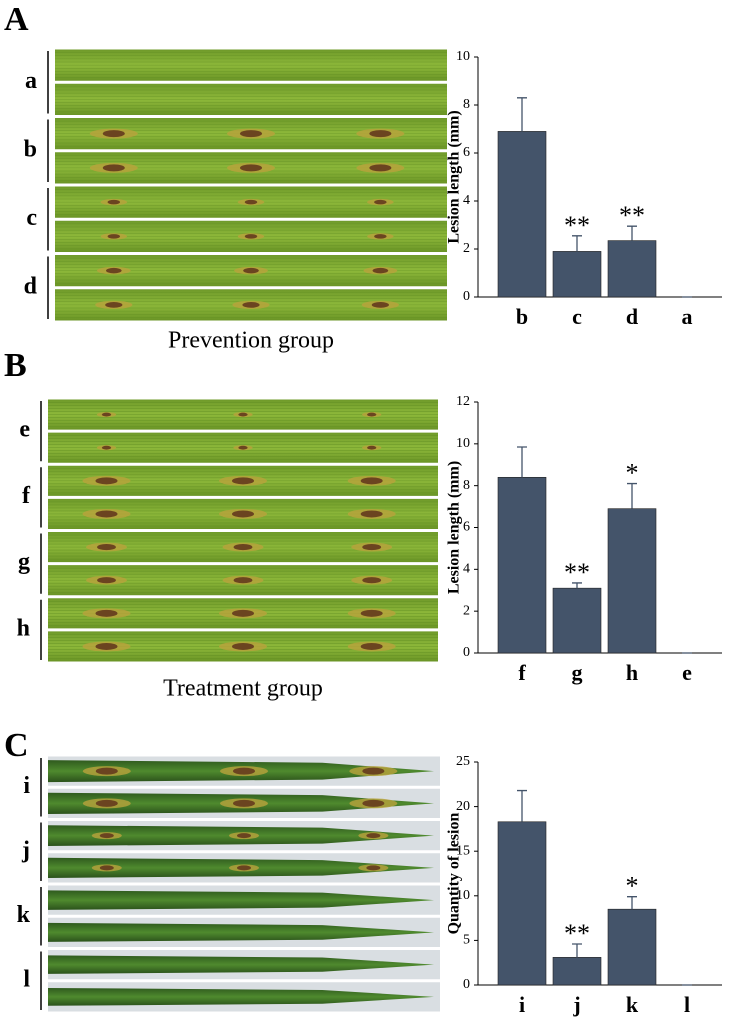 This screenshot has height=1028, width=750. Describe the element at coordinates (16, 745) in the screenshot. I see `panel-label: C` at that location.